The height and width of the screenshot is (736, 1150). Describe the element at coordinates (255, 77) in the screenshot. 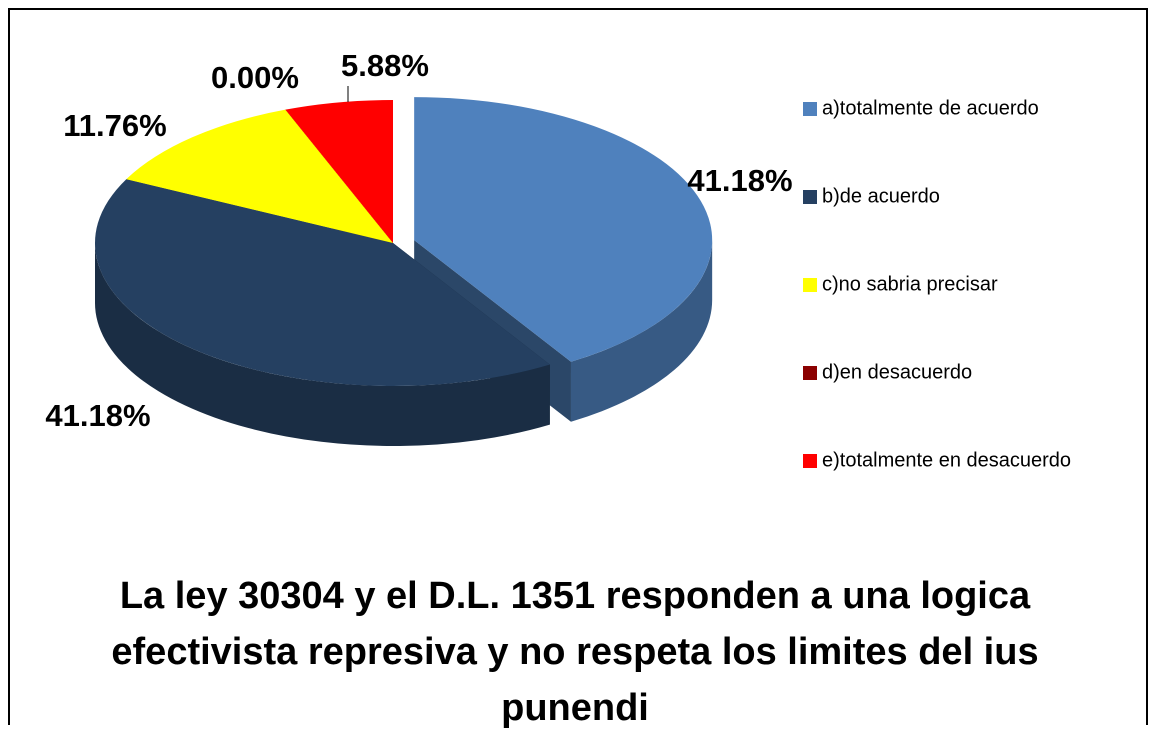

I see `data-label: 0.00%` at that location.